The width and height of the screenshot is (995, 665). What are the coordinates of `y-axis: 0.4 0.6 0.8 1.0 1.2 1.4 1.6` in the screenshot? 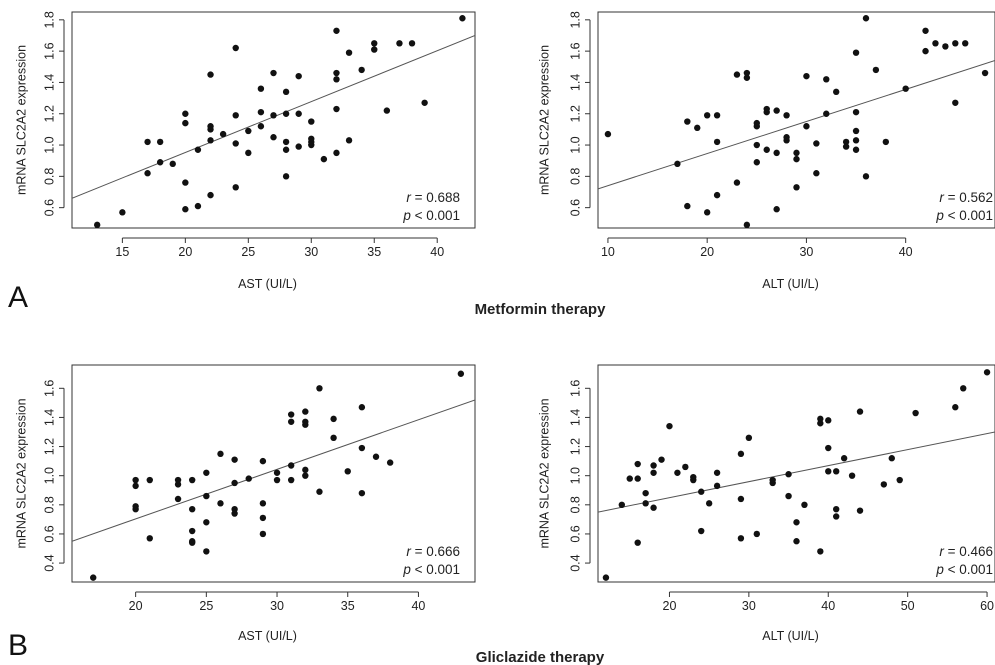 It's located at (53, 476).